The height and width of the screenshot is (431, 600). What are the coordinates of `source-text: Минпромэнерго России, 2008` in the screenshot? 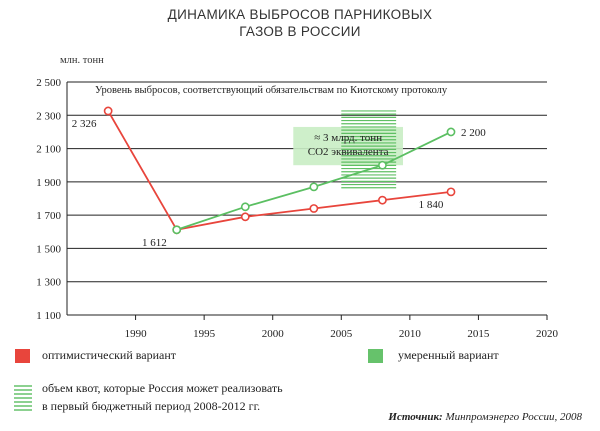 It's located at (513, 417).